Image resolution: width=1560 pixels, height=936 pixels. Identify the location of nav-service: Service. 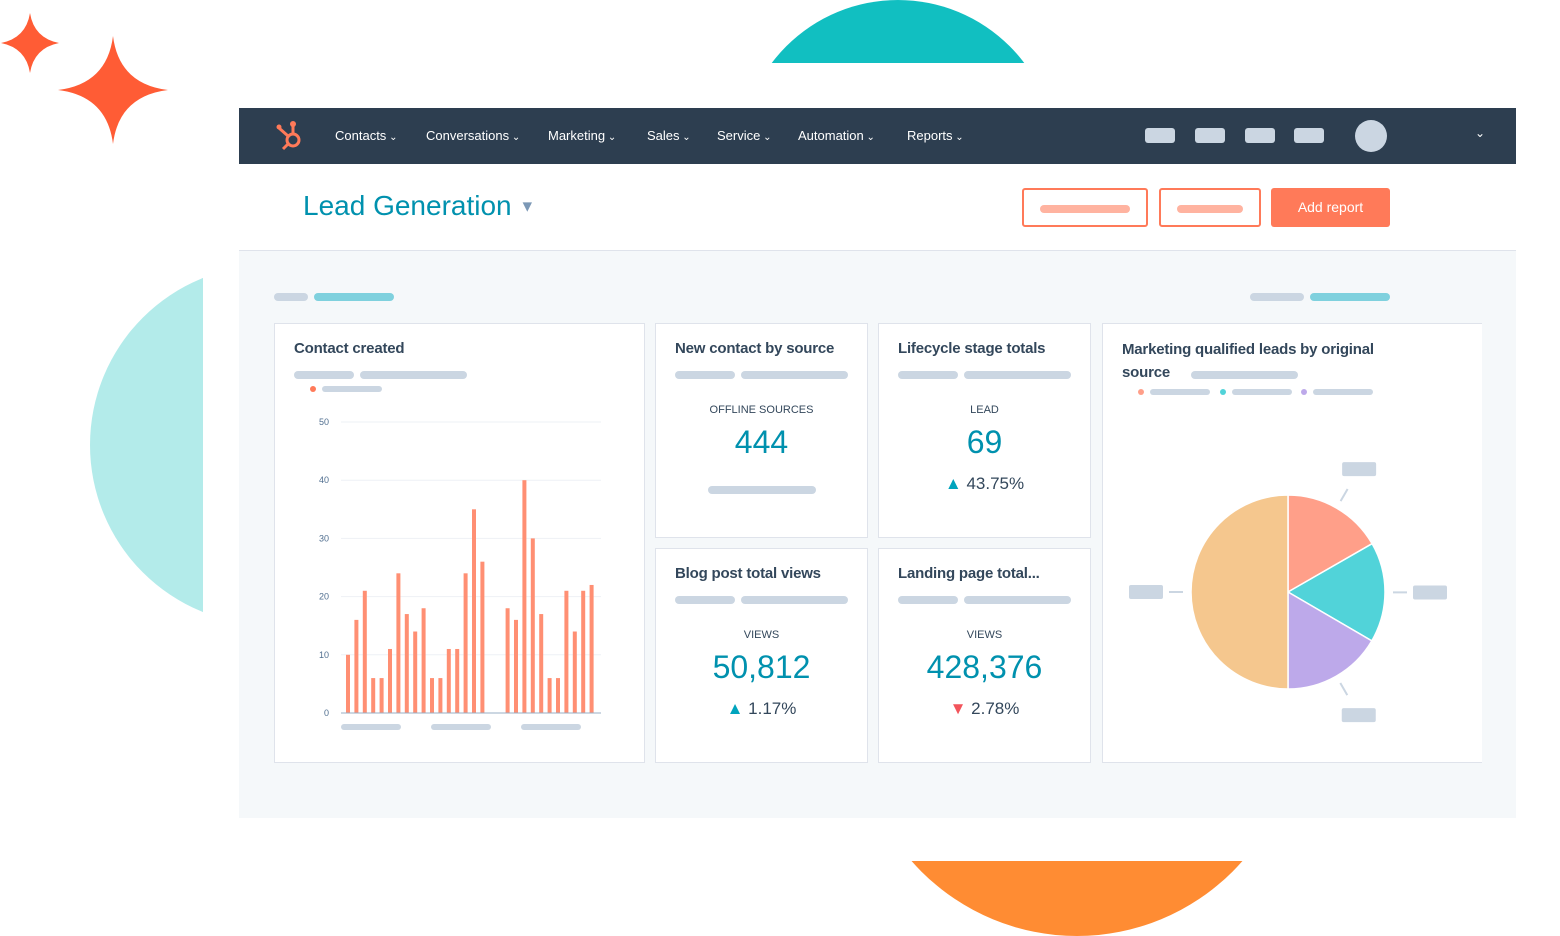
(744, 135).